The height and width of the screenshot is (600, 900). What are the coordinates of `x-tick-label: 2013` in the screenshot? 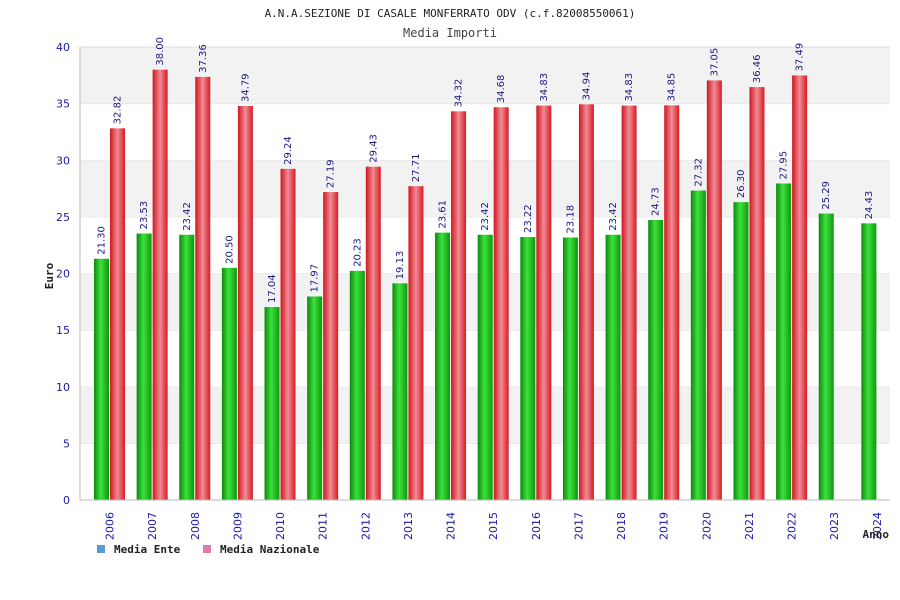 It's located at (408, 526).